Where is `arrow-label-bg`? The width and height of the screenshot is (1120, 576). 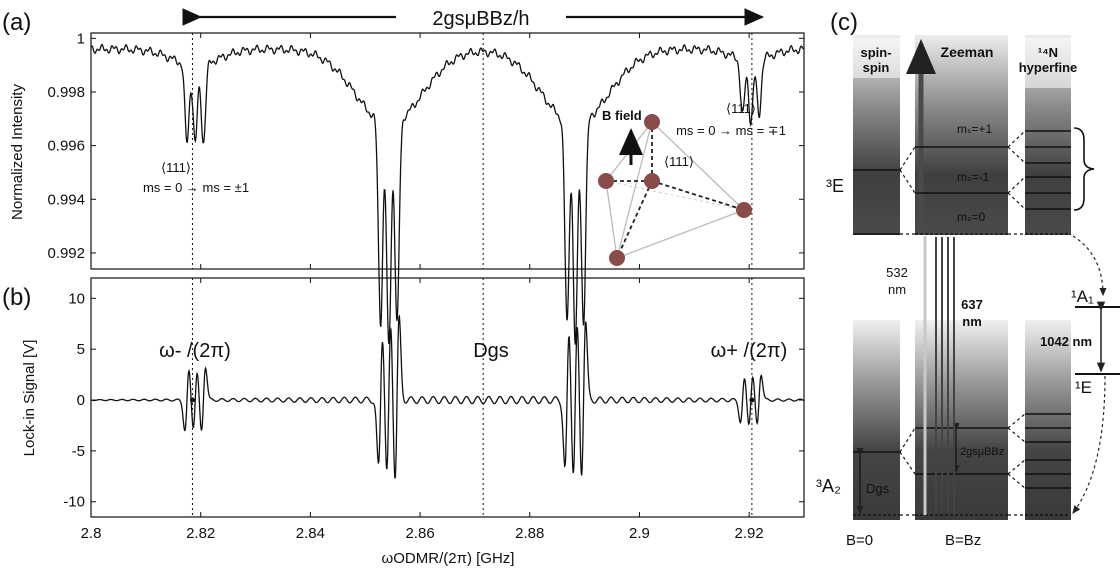
arrow-label-bg is located at coordinates (481, 18).